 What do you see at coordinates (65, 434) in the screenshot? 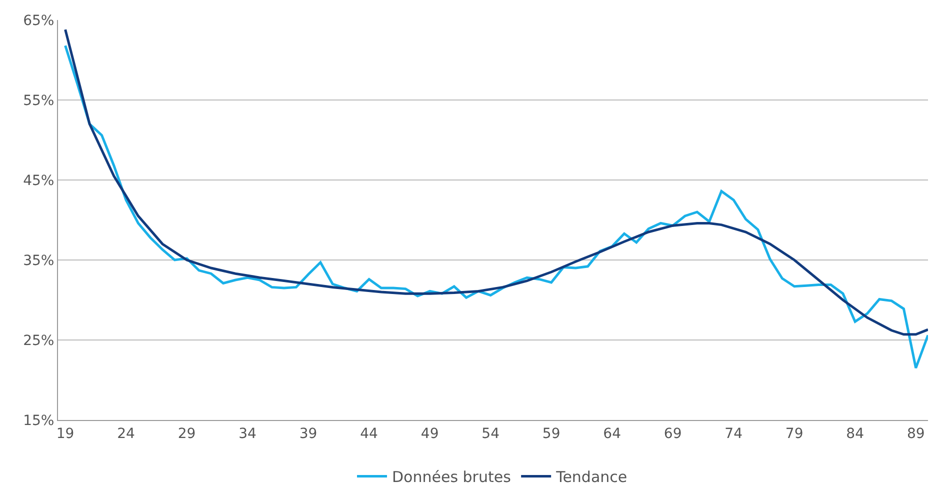
I see `x-tick-label: 19` at bounding box center [65, 434].